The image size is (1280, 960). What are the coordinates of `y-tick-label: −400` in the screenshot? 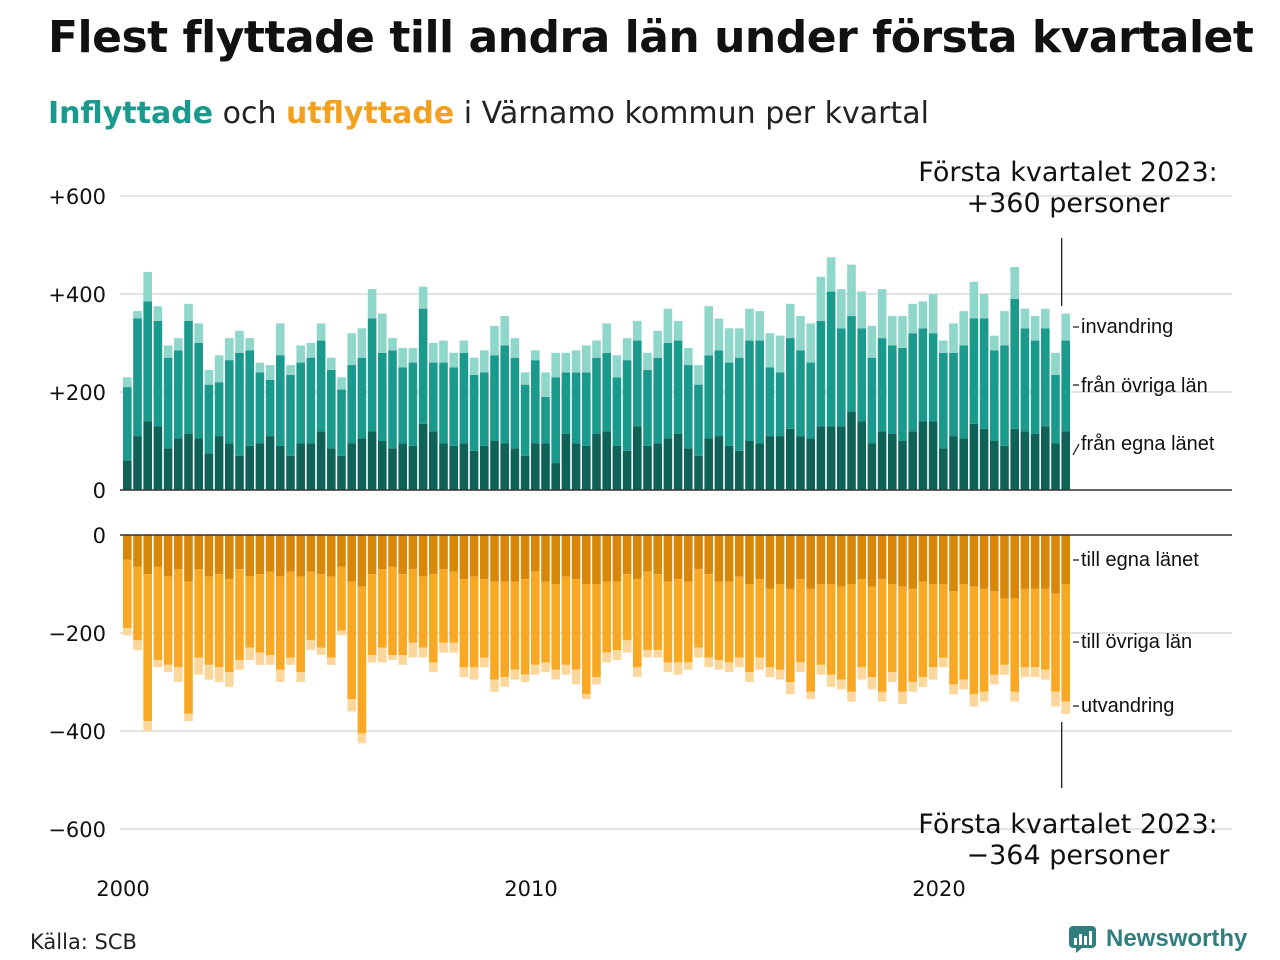 It's located at (77, 732).